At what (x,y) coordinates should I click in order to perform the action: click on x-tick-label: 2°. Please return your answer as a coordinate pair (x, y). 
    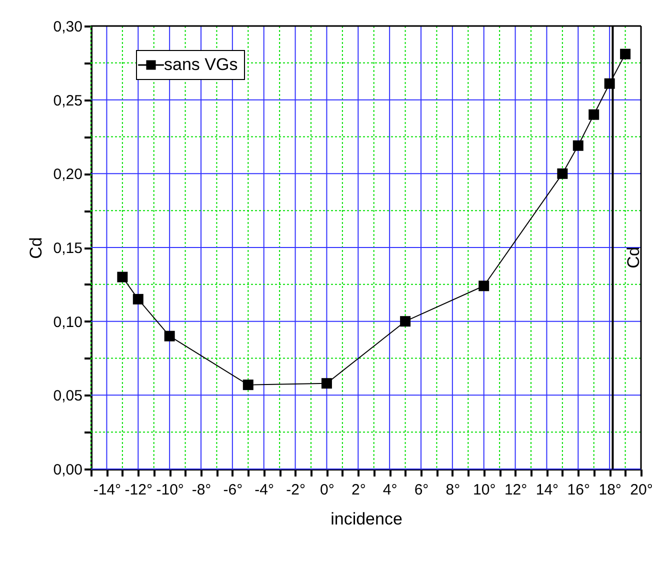
    Looking at the image, I should click on (358, 490).